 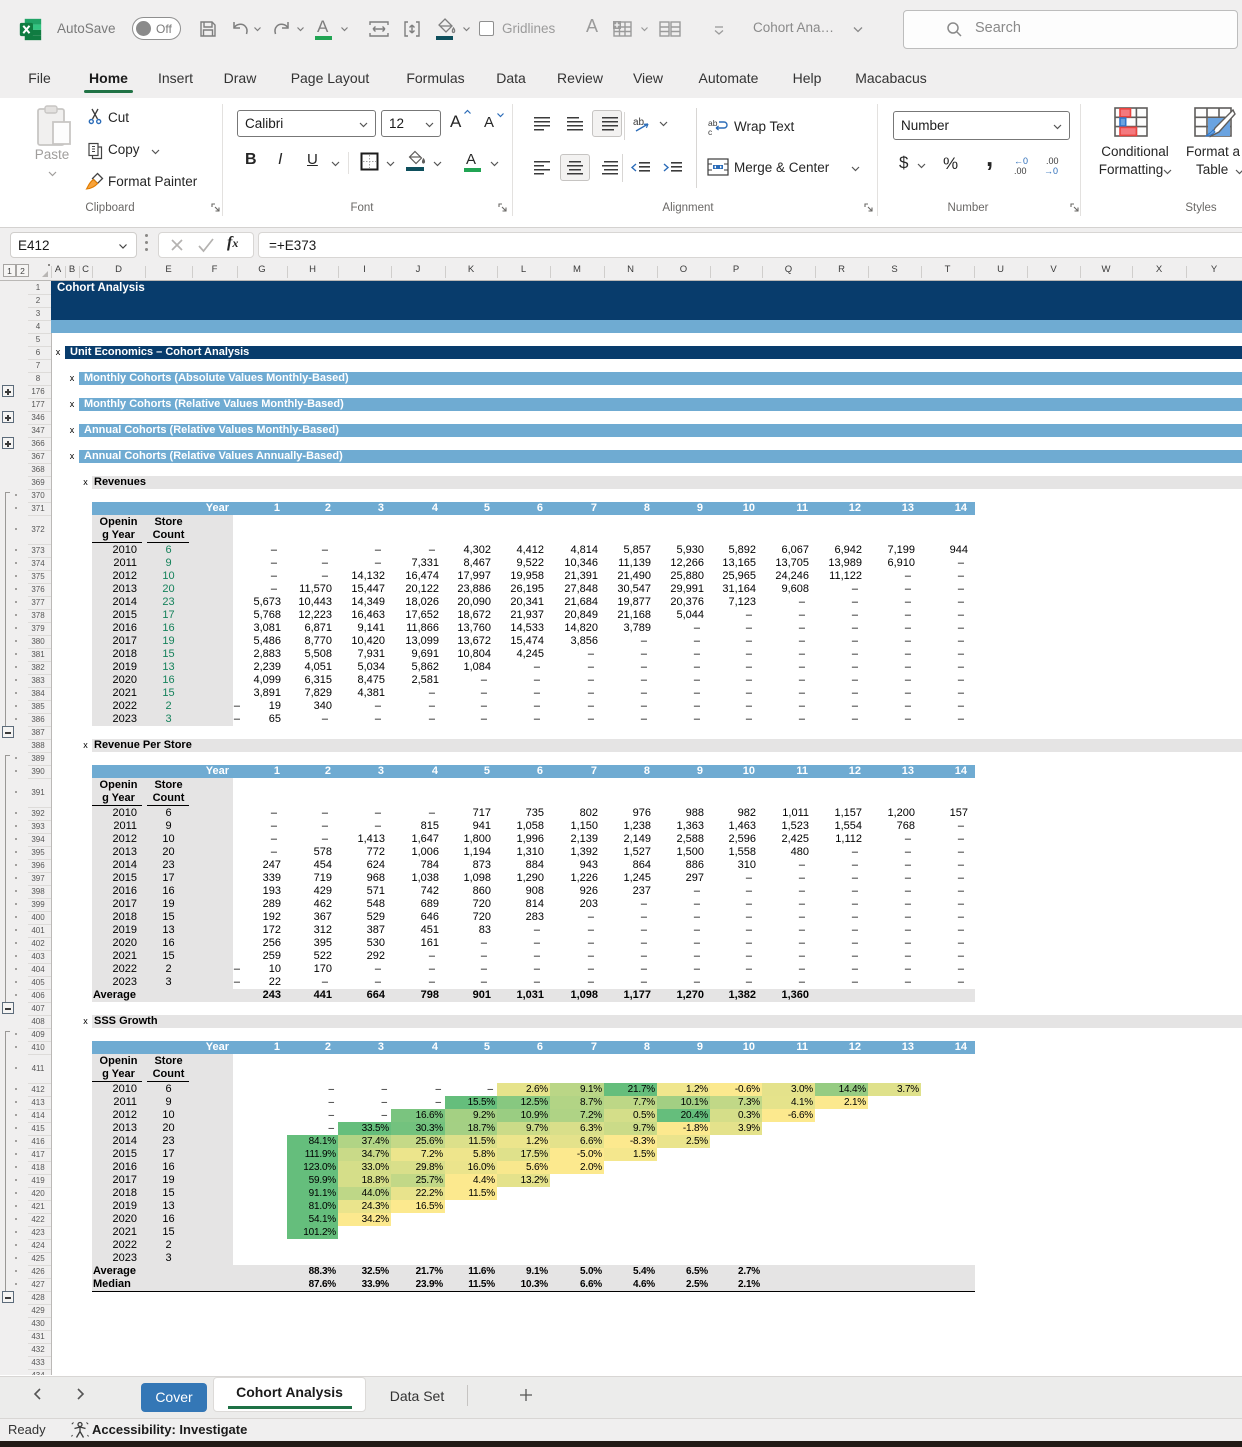 I want to click on svg-text: ←0, so click(x=1021, y=161).